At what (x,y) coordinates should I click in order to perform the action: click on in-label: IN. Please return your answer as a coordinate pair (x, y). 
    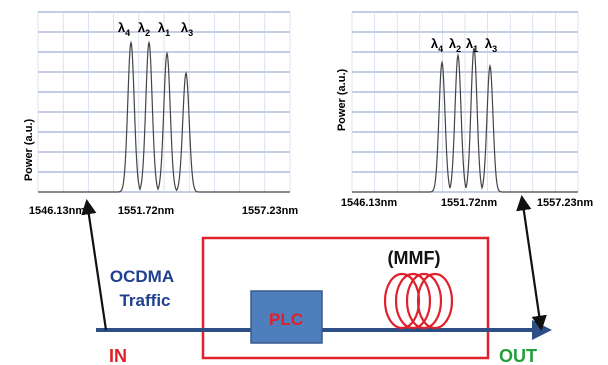
    Looking at the image, I should click on (118, 355).